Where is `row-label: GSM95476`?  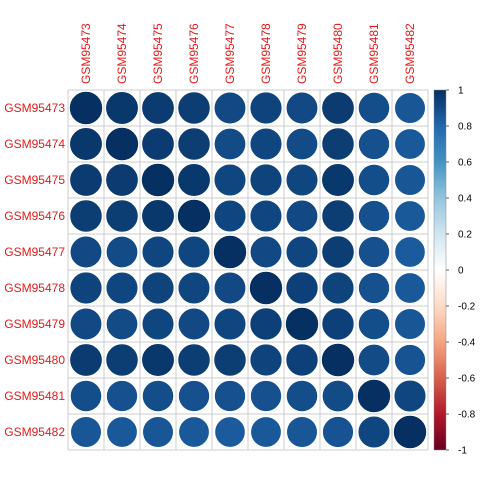
row-label: GSM95476 is located at coordinates (34, 216).